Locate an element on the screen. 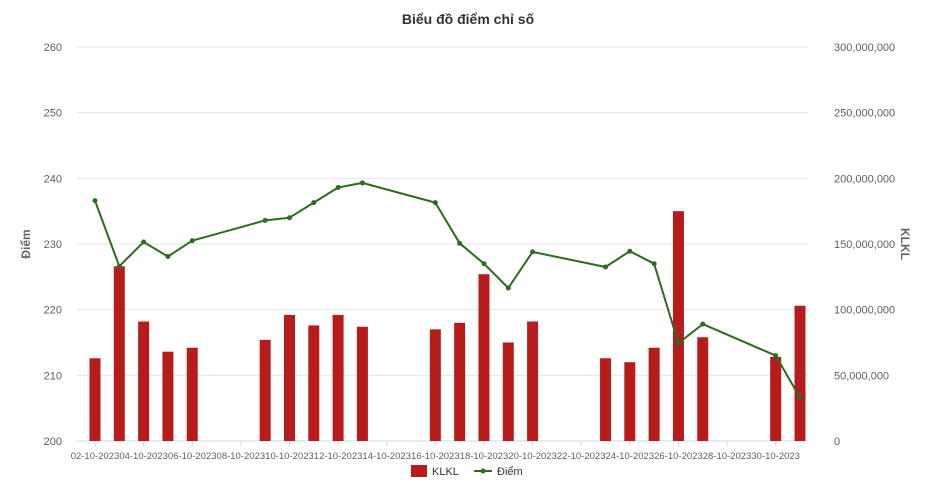 The height and width of the screenshot is (500, 936). x-tick-label: 14-10-2023 is located at coordinates (386, 456).